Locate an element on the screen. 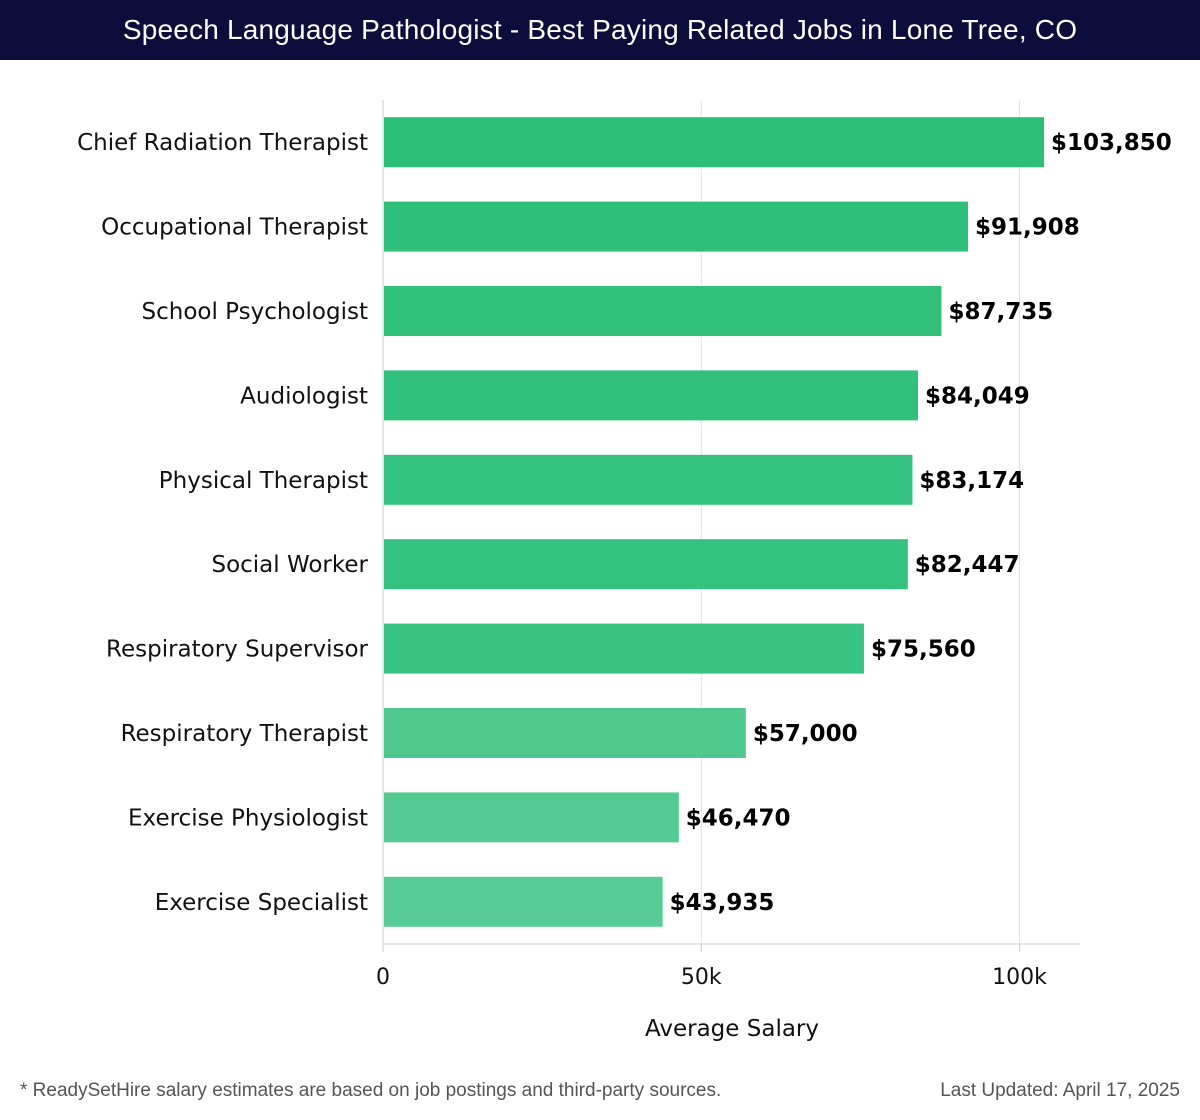  category-label: School Psychologist is located at coordinates (255, 312).